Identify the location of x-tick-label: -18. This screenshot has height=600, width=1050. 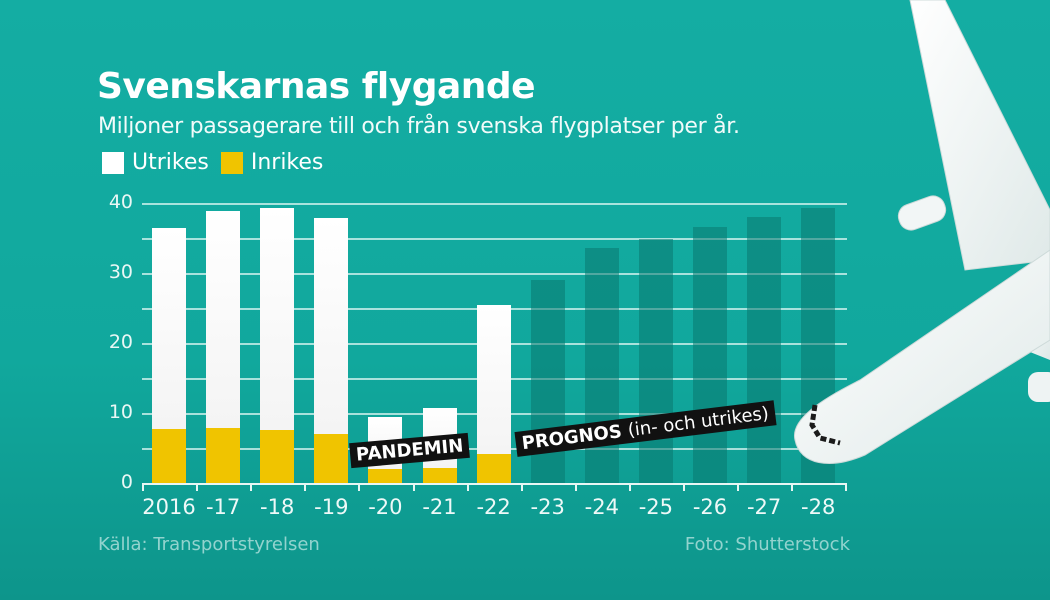
(277, 507).